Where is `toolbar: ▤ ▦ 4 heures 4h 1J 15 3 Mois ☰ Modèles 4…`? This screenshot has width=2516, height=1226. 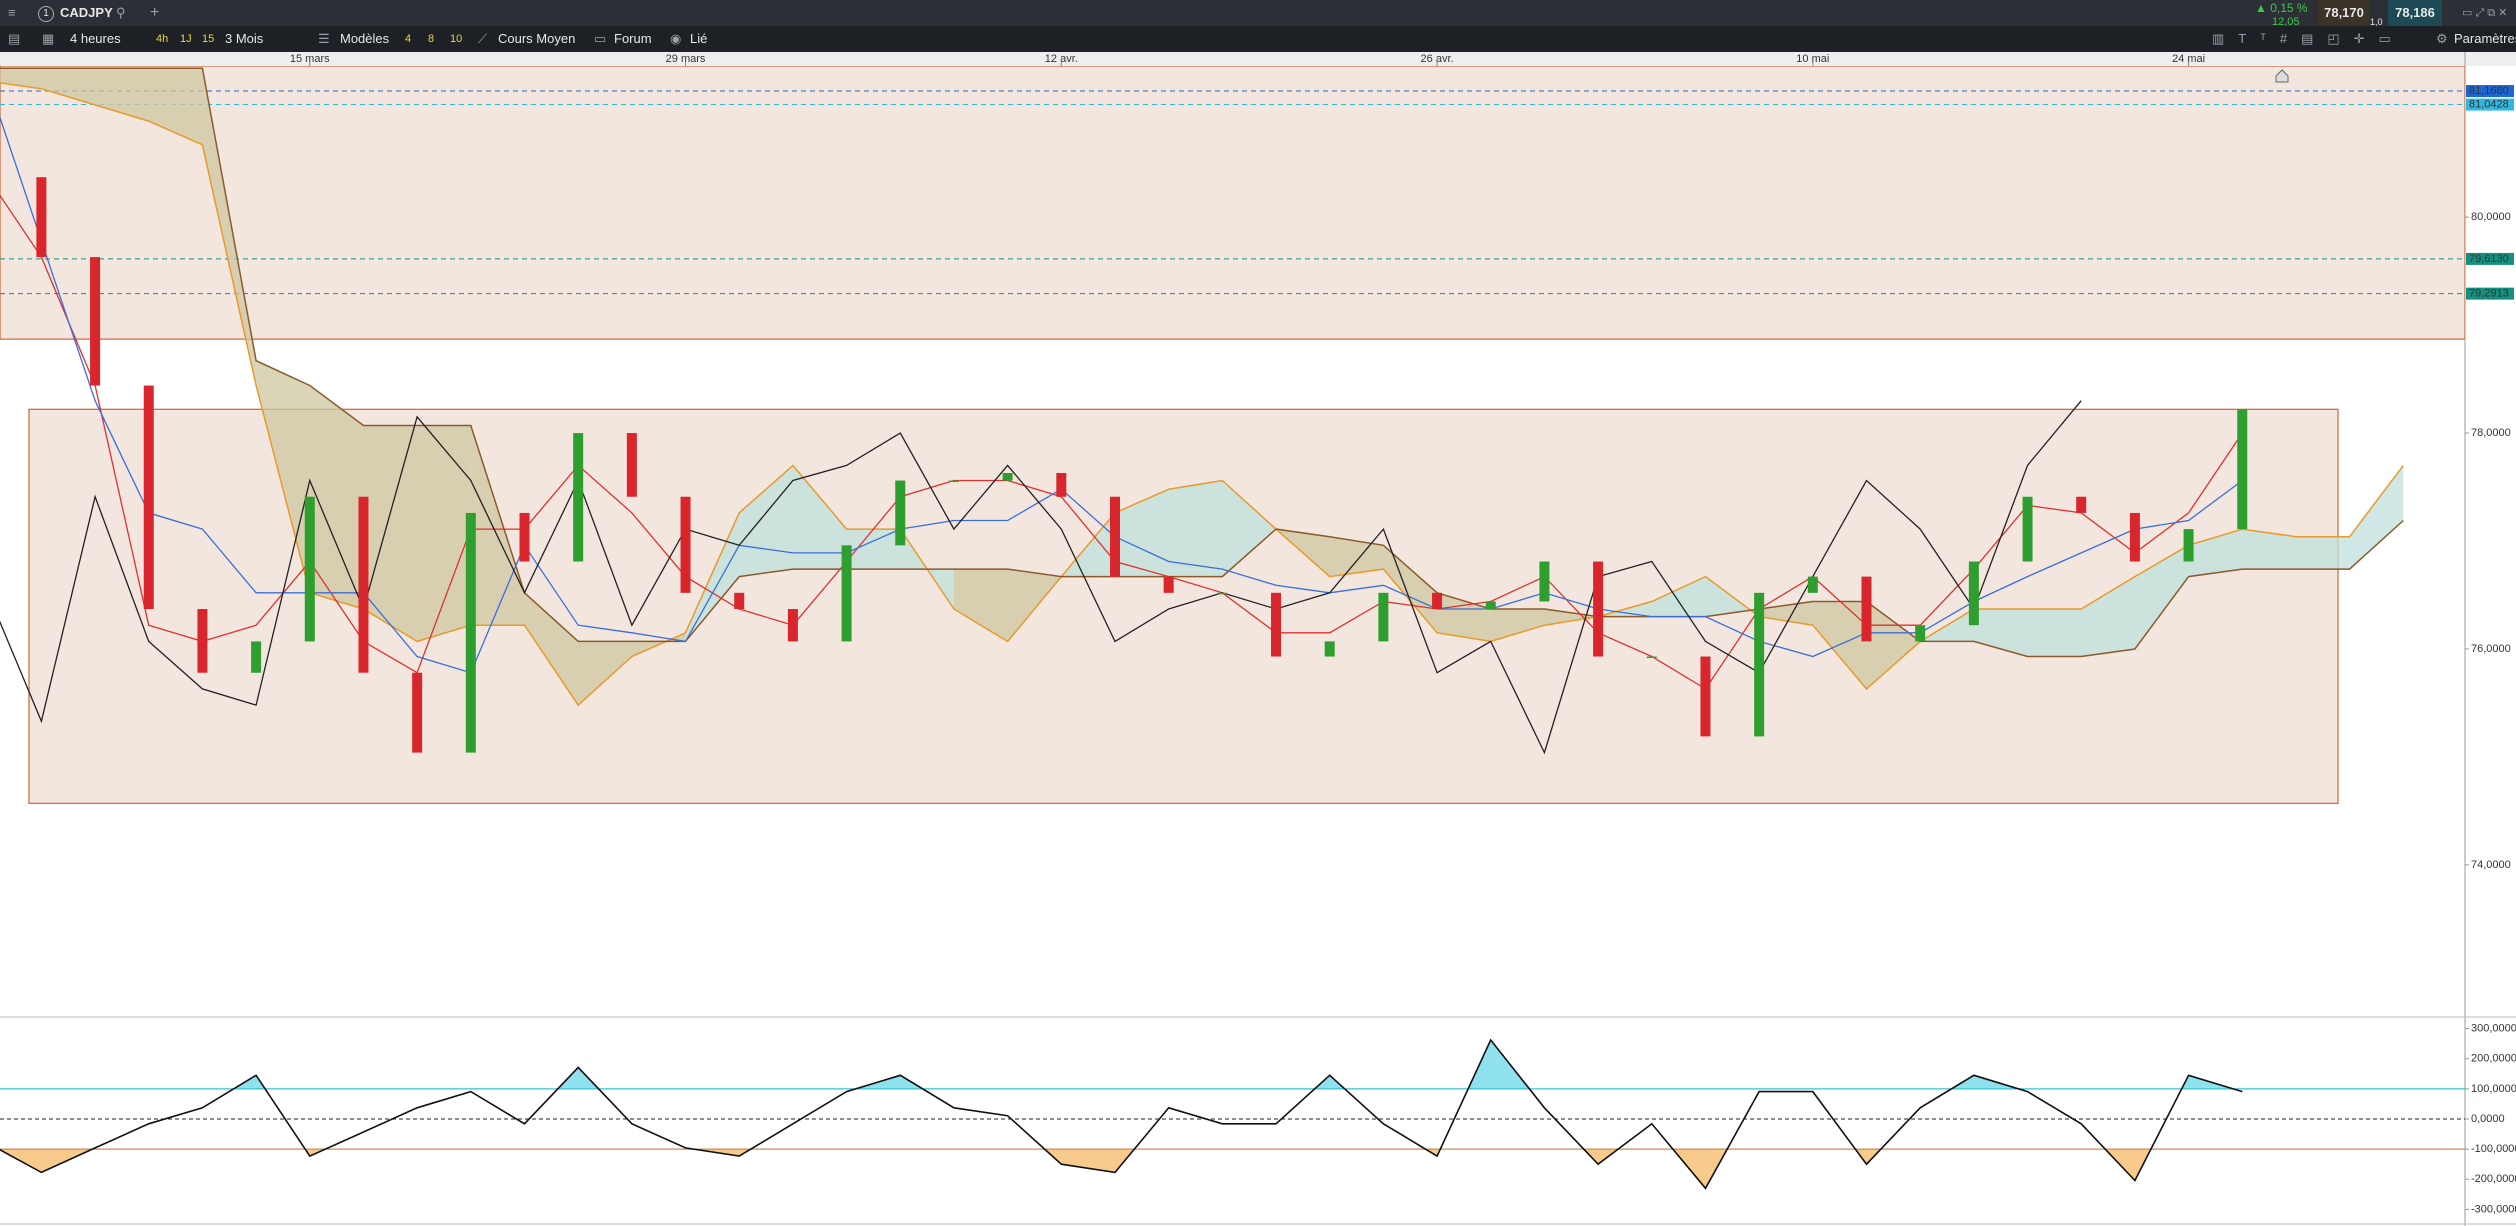 toolbar: ▤ ▦ 4 heures 4h 1J 15 3 Mois ☰ Modèles 4… is located at coordinates (1258, 39).